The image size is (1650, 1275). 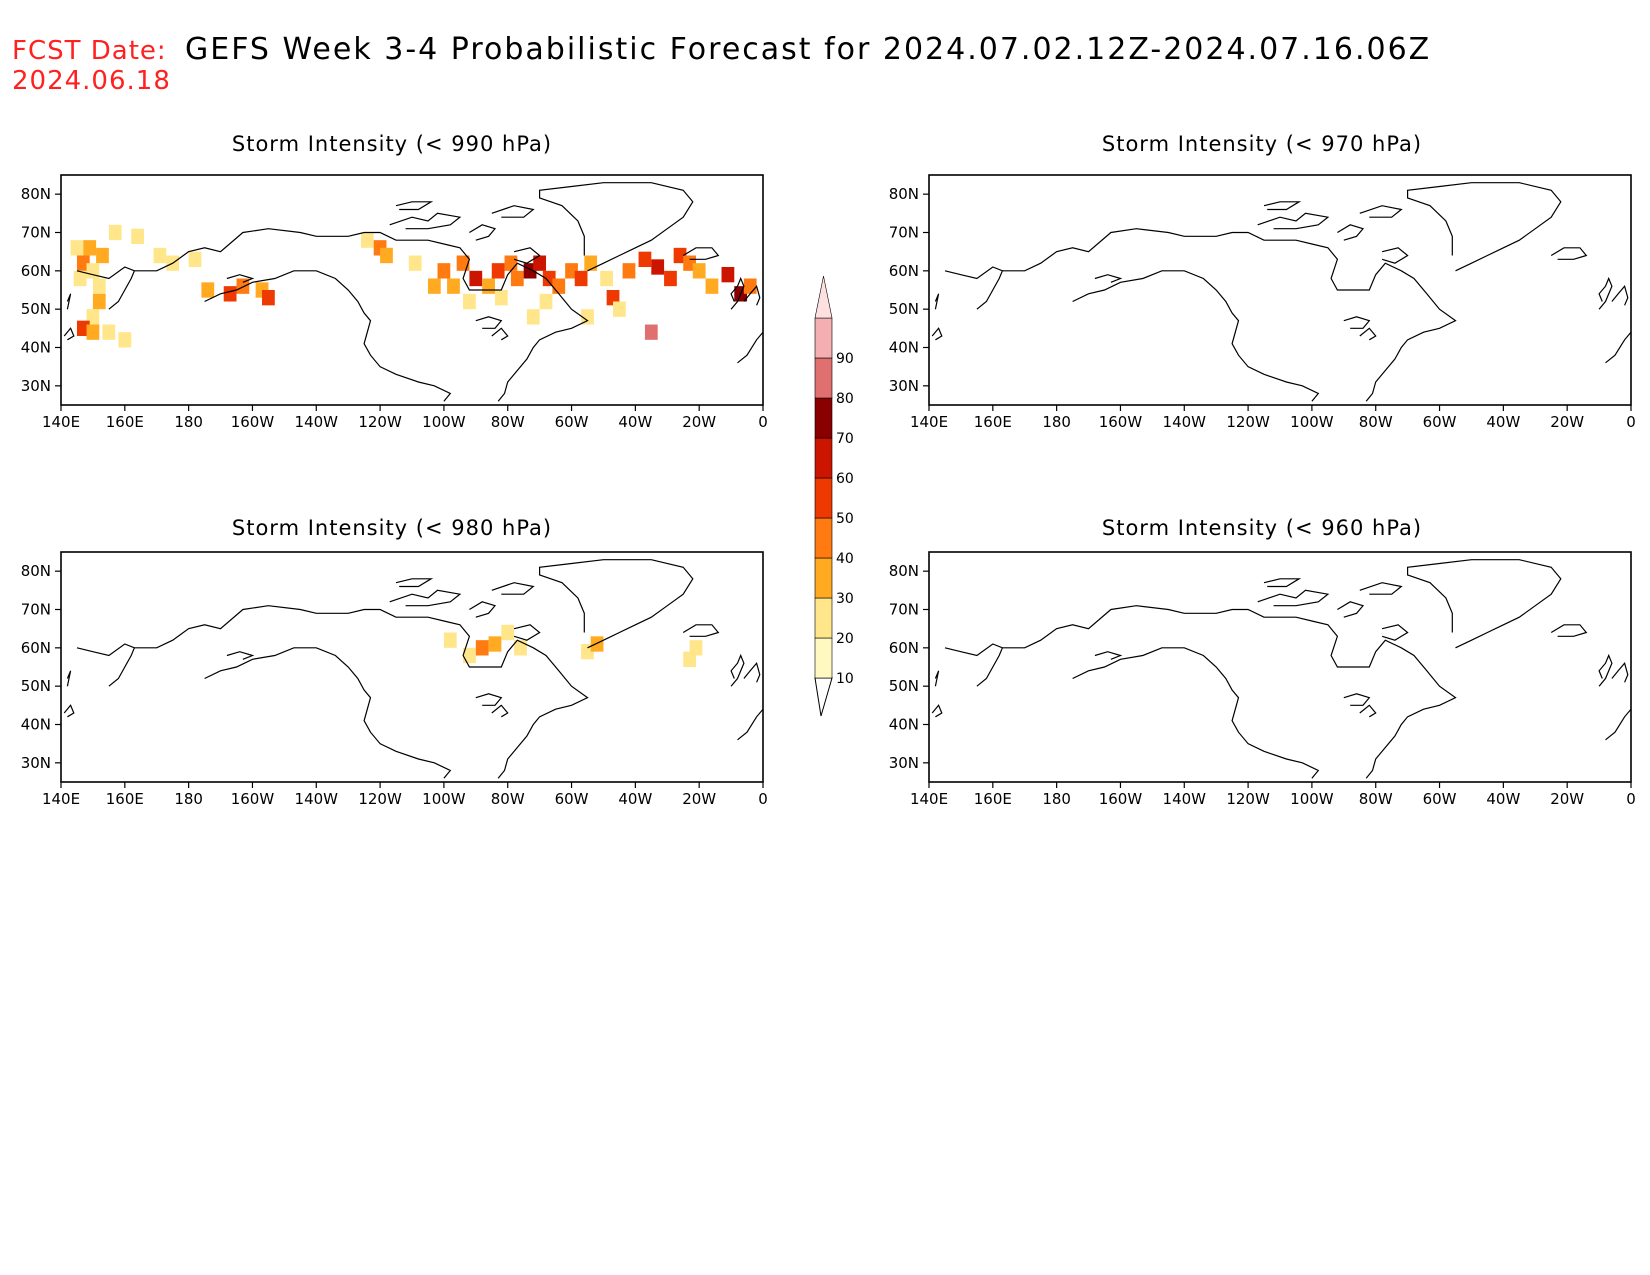 What do you see at coordinates (845, 439) in the screenshot?
I see `colorbar-label: 70` at bounding box center [845, 439].